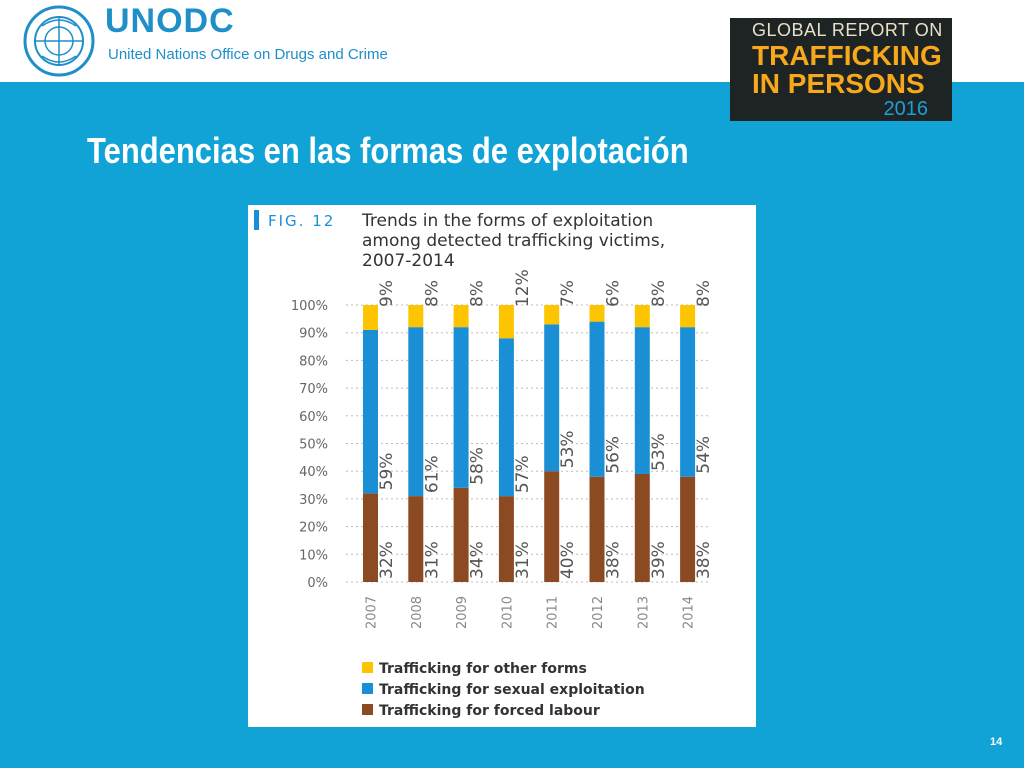  I want to click on page-number: 14, so click(996, 742).